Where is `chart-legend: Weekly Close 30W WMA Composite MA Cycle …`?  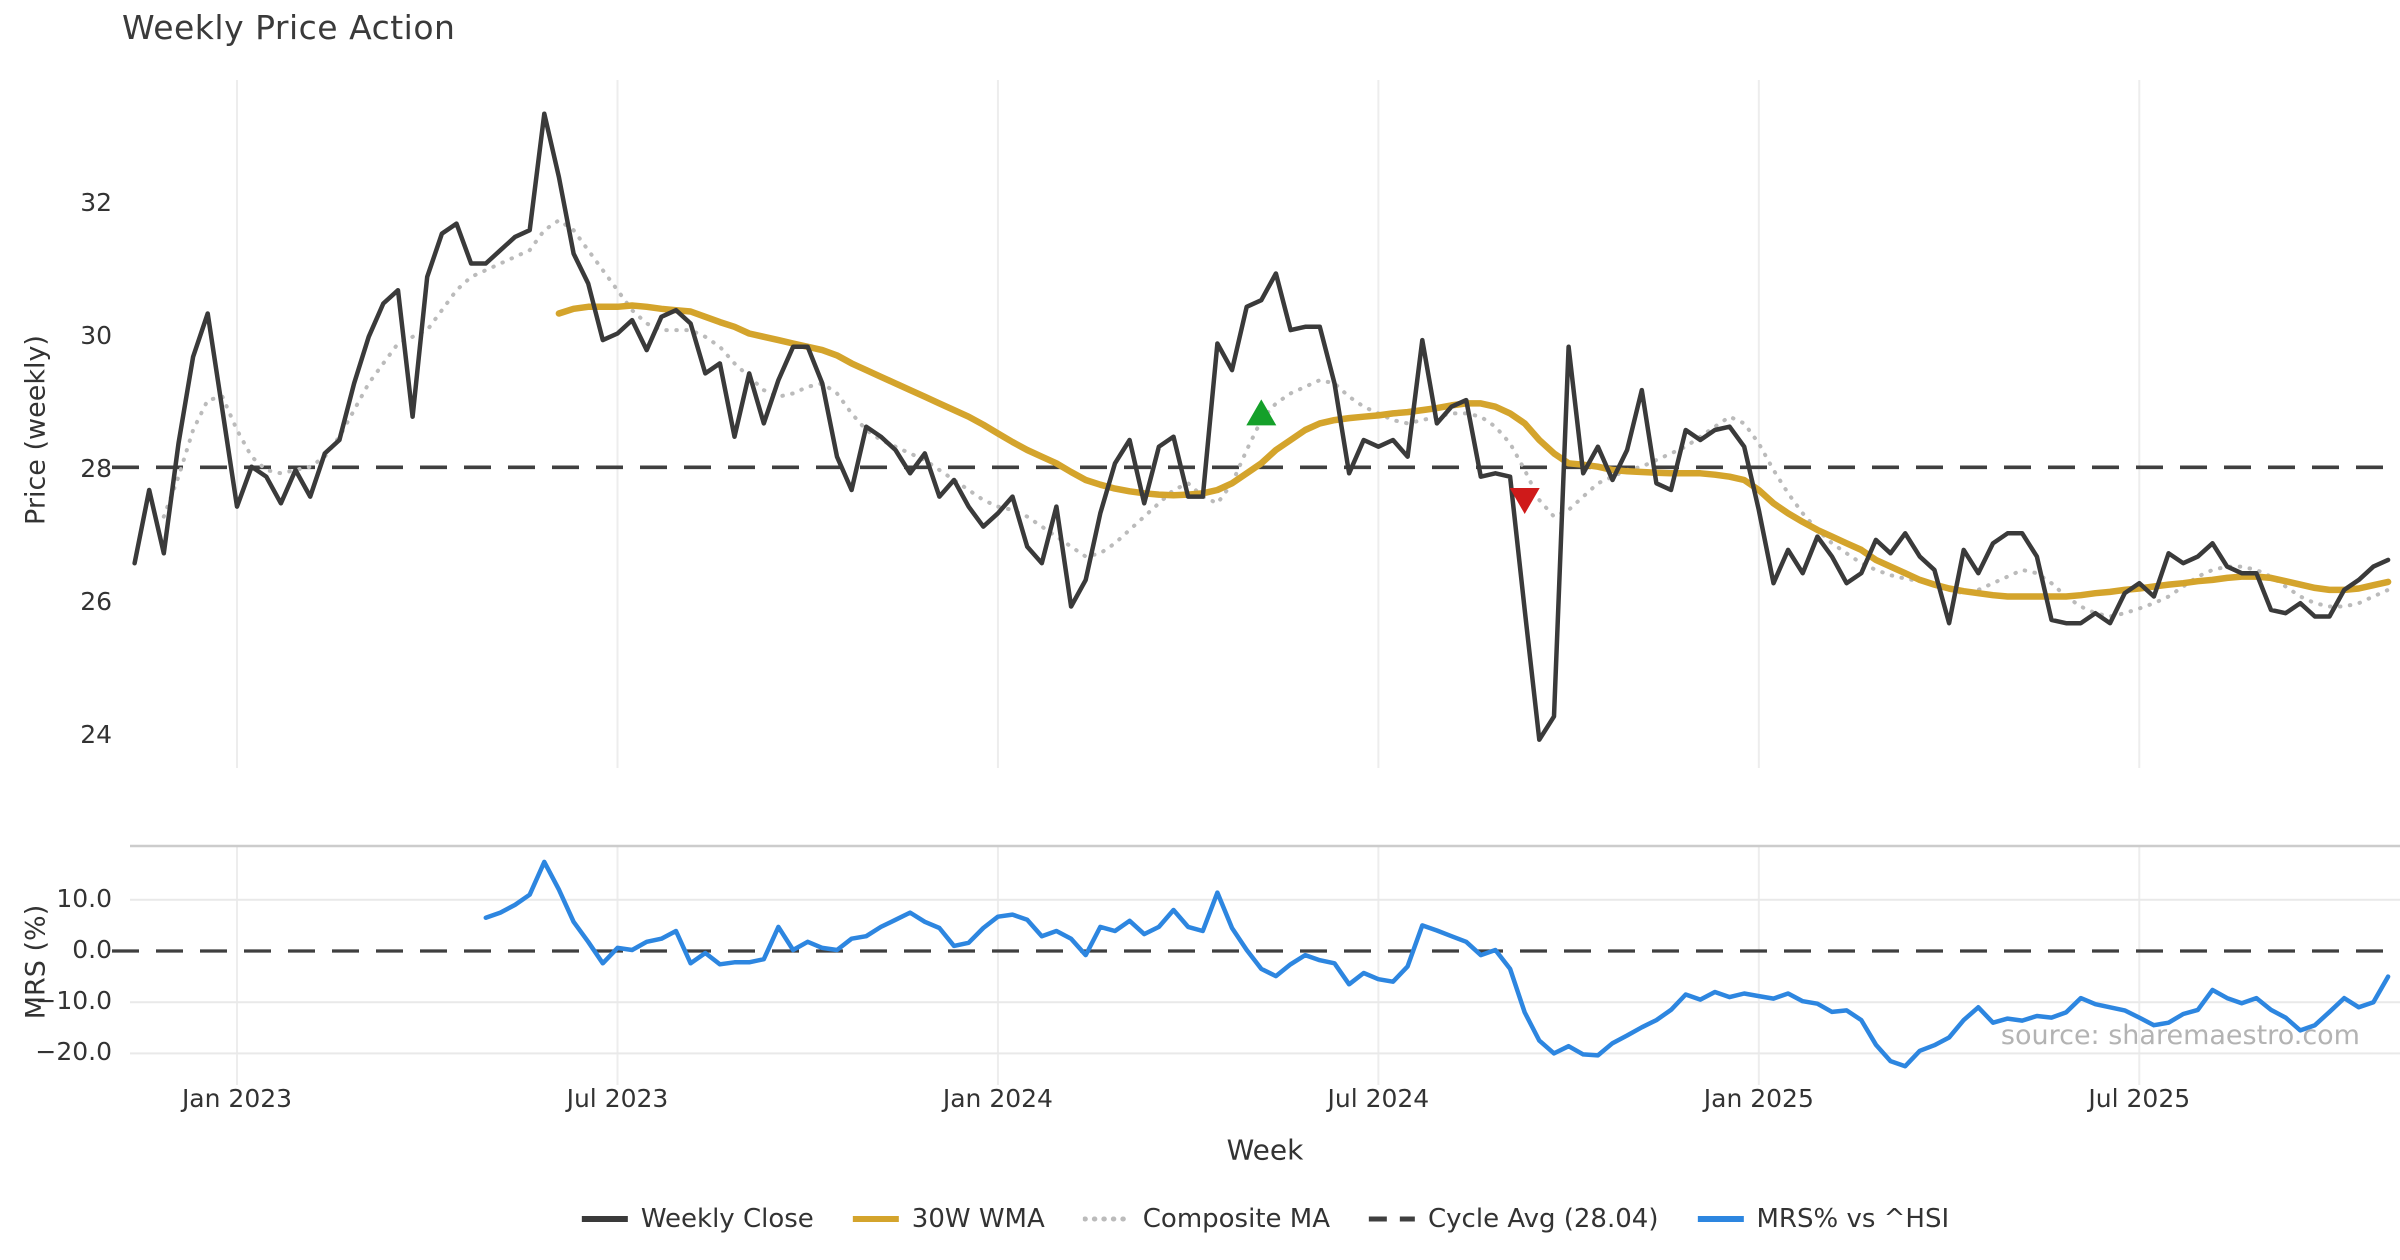 chart-legend: Weekly Close 30W WMA Composite MA Cycle … is located at coordinates (1265, 1219).